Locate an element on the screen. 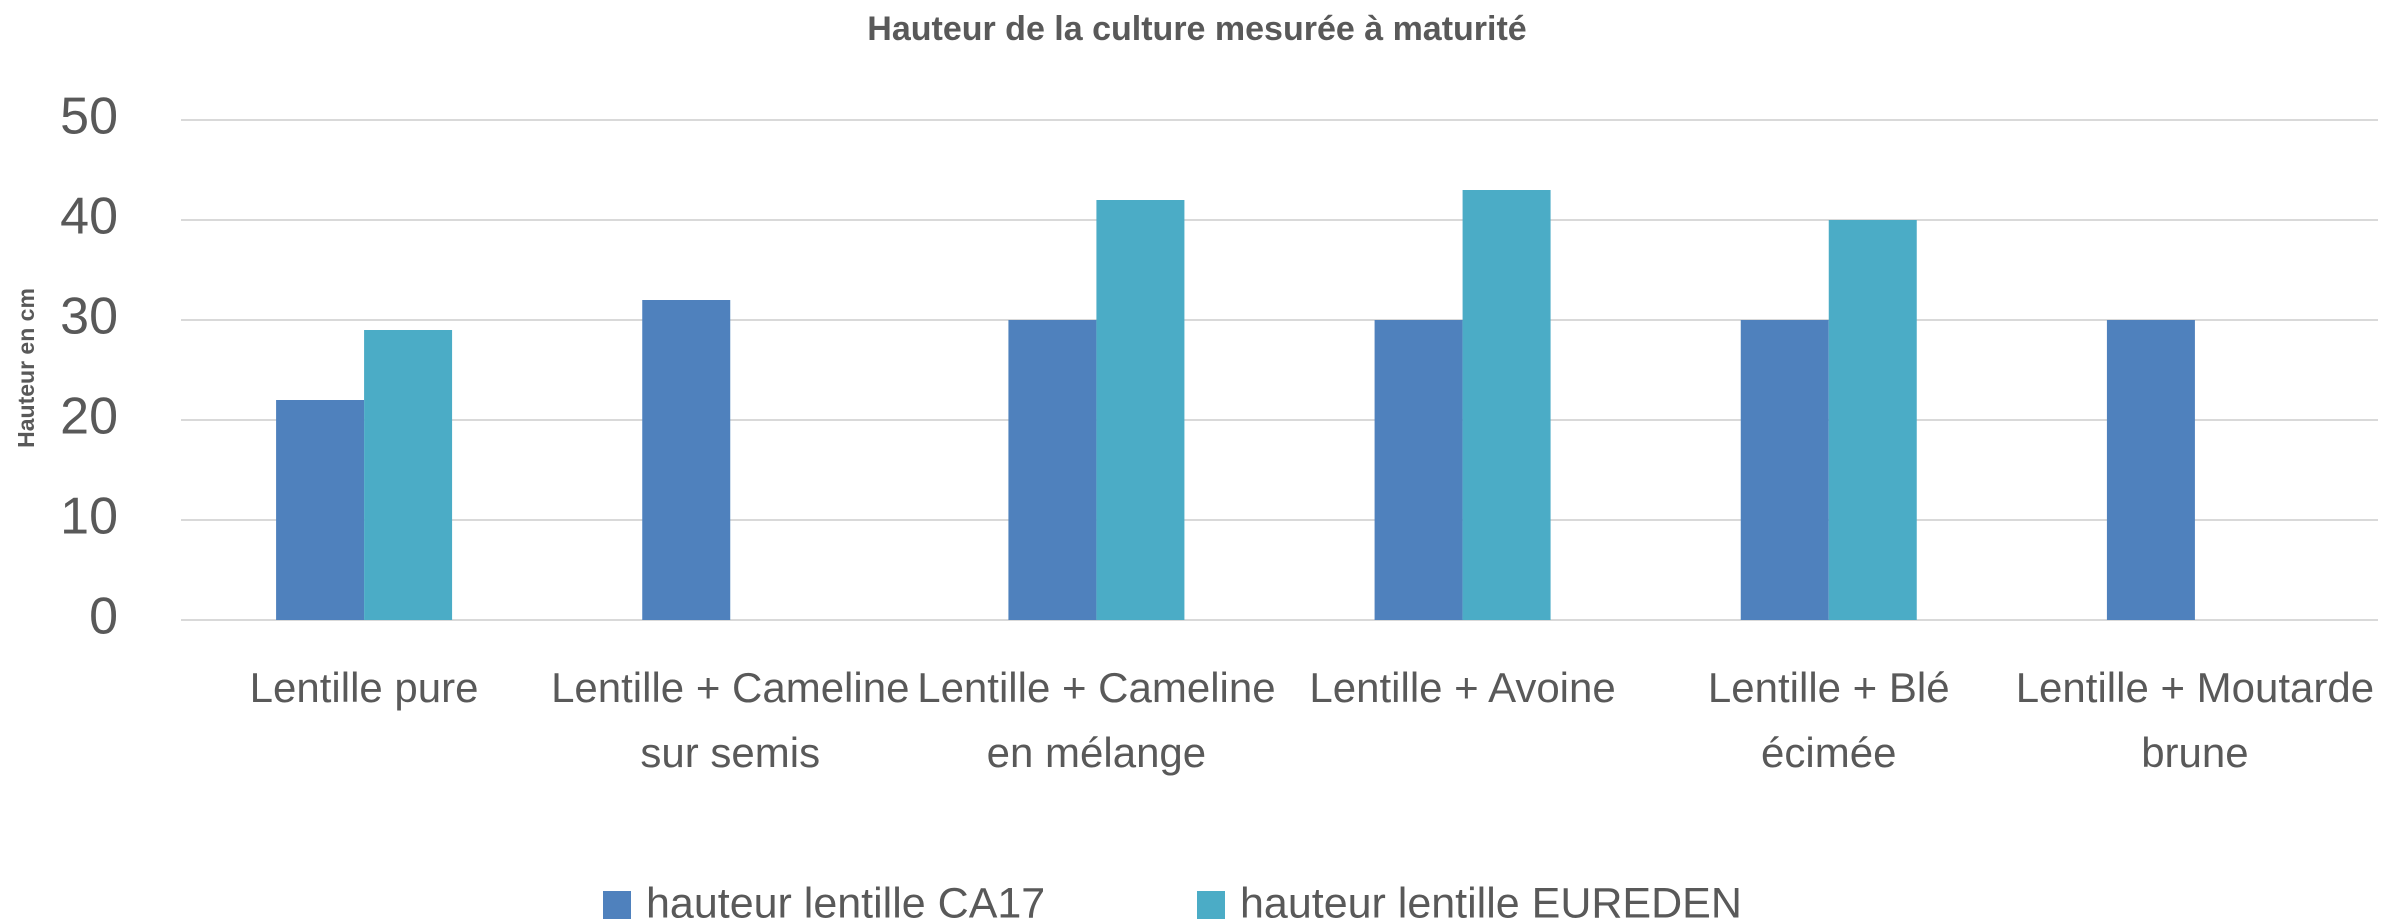  y-tick-label: 20 is located at coordinates (89, 417).